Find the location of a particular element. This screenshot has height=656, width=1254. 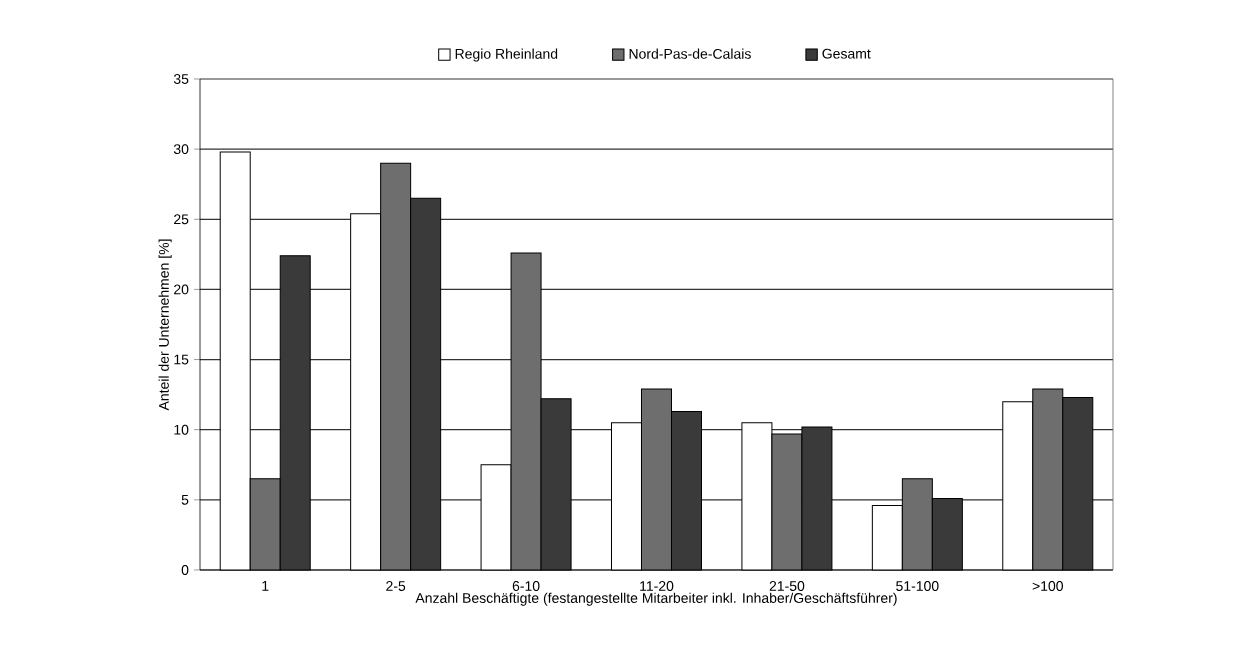

x-tick-label: 51-100 is located at coordinates (917, 586).